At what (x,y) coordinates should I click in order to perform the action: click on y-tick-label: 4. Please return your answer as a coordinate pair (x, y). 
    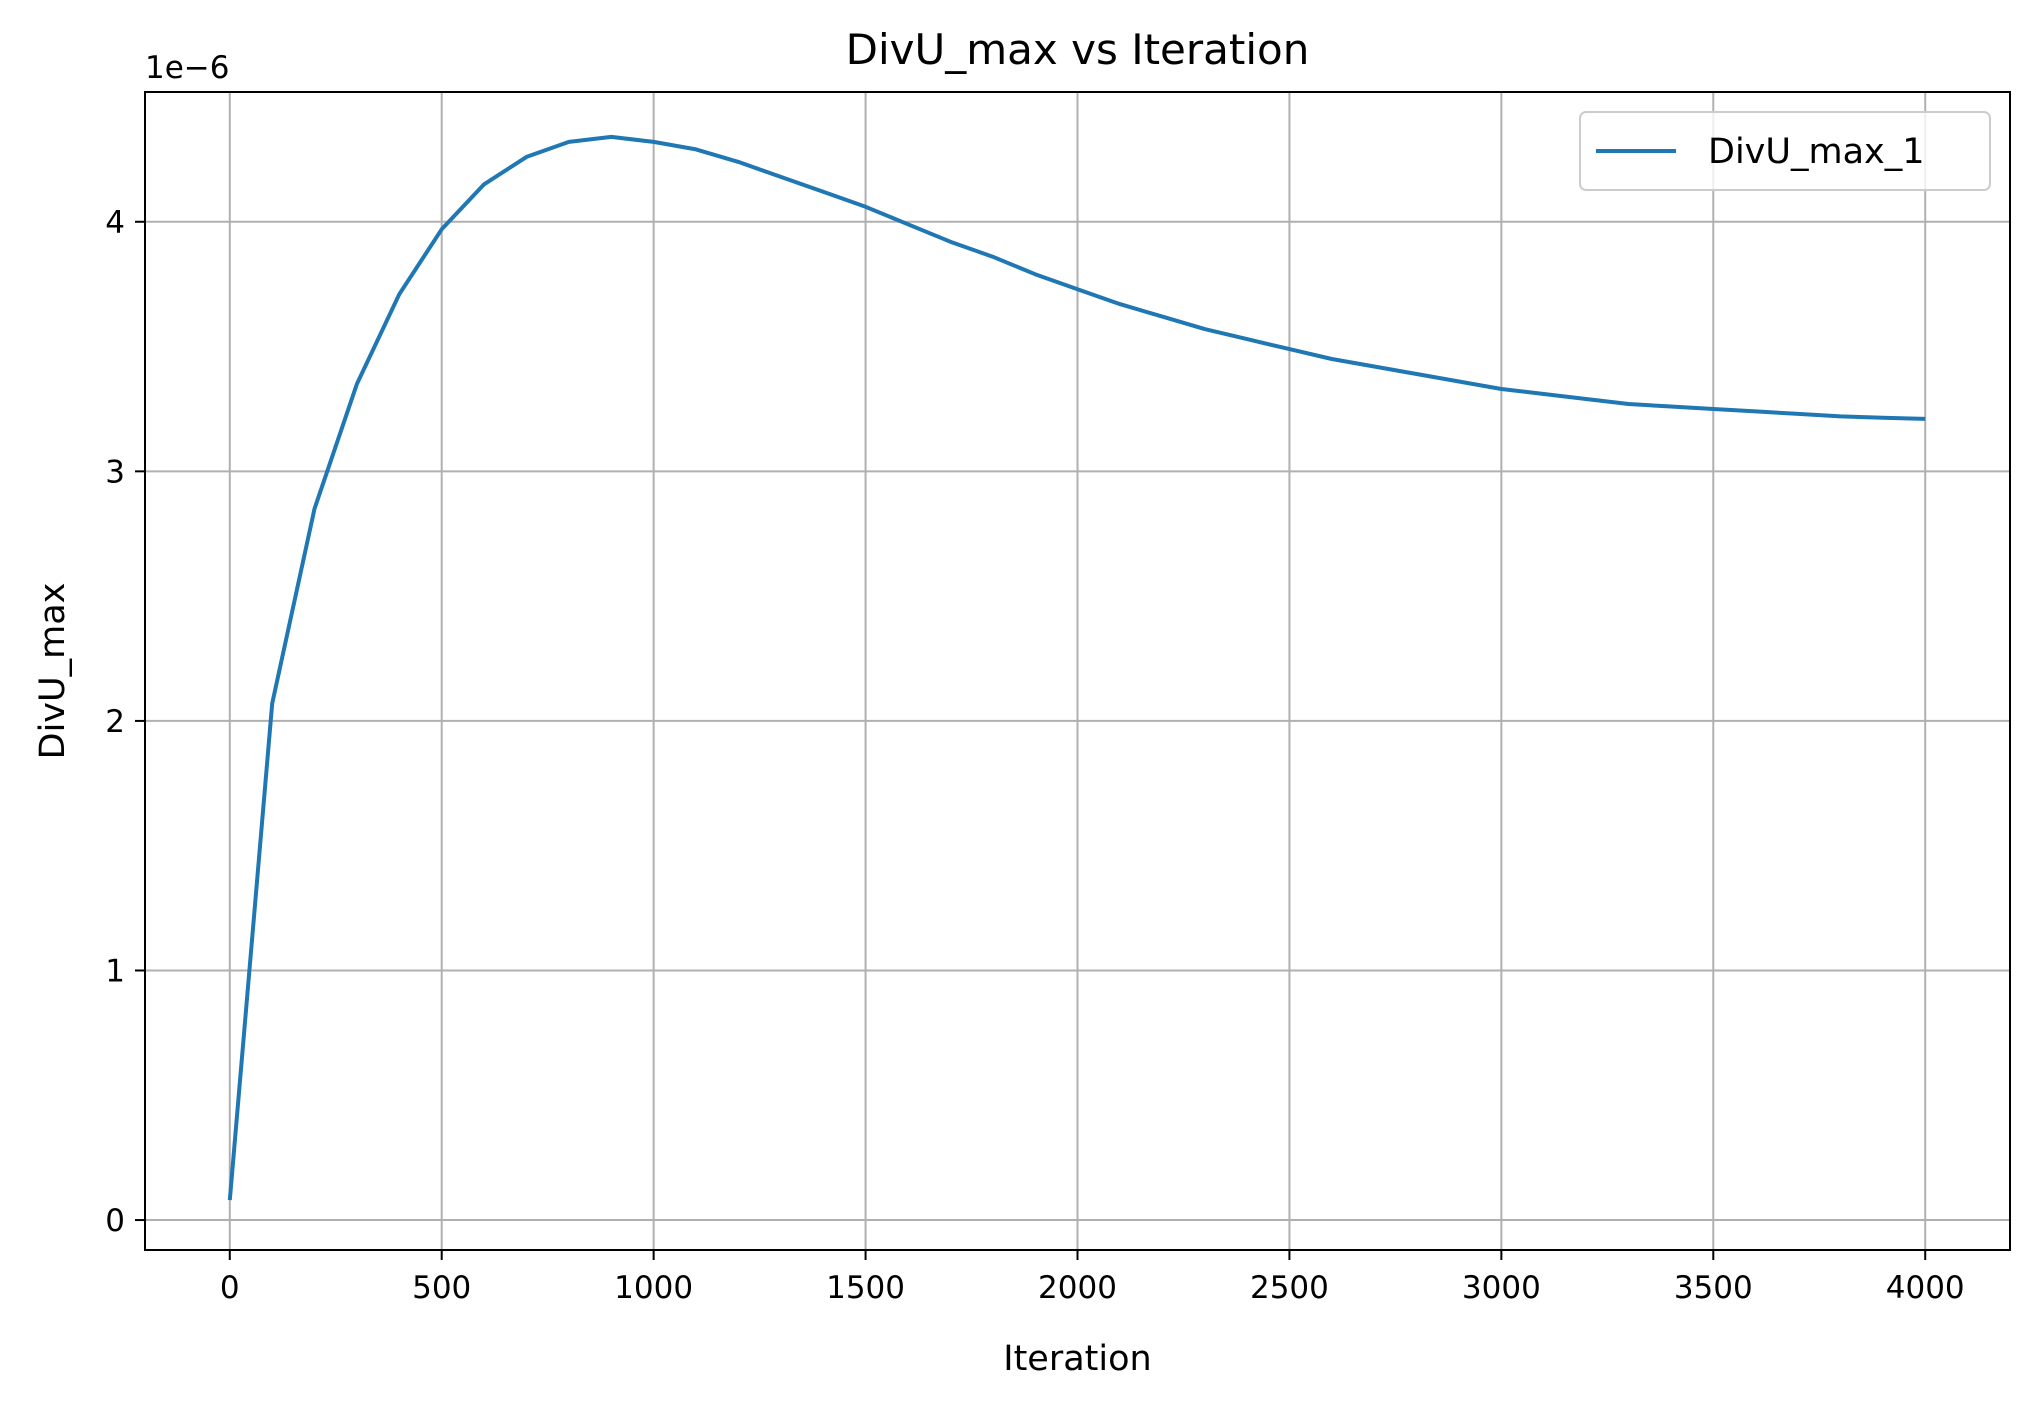
    Looking at the image, I should click on (115, 223).